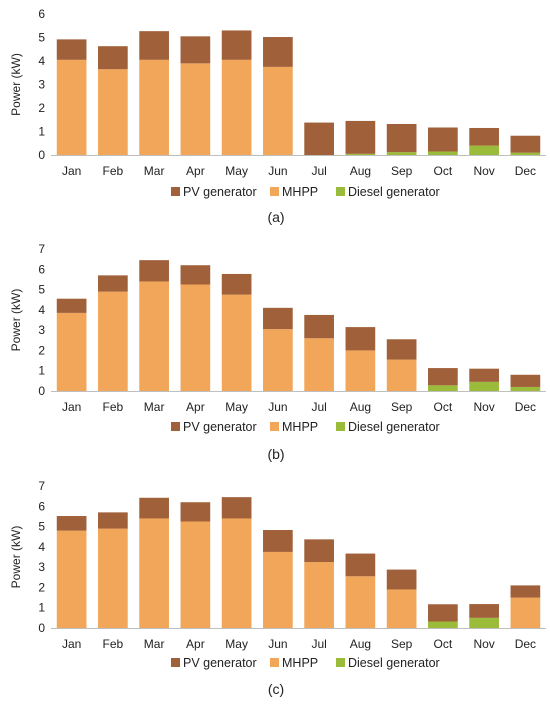 This screenshot has height=704, width=550. Describe the element at coordinates (276, 689) in the screenshot. I see `panel-label: (c)` at that location.